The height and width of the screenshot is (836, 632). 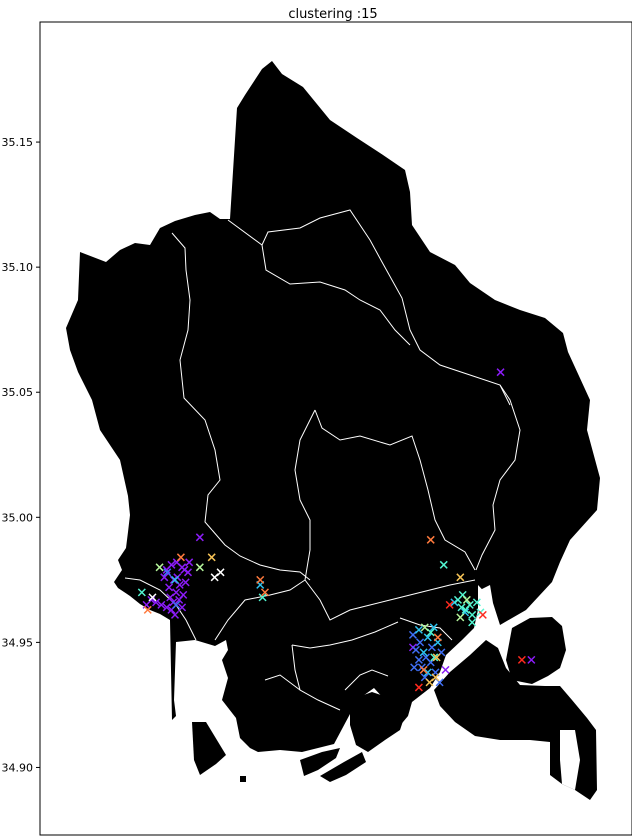 What do you see at coordinates (18, 142) in the screenshot?
I see `y-tick-label: 35.15` at bounding box center [18, 142].